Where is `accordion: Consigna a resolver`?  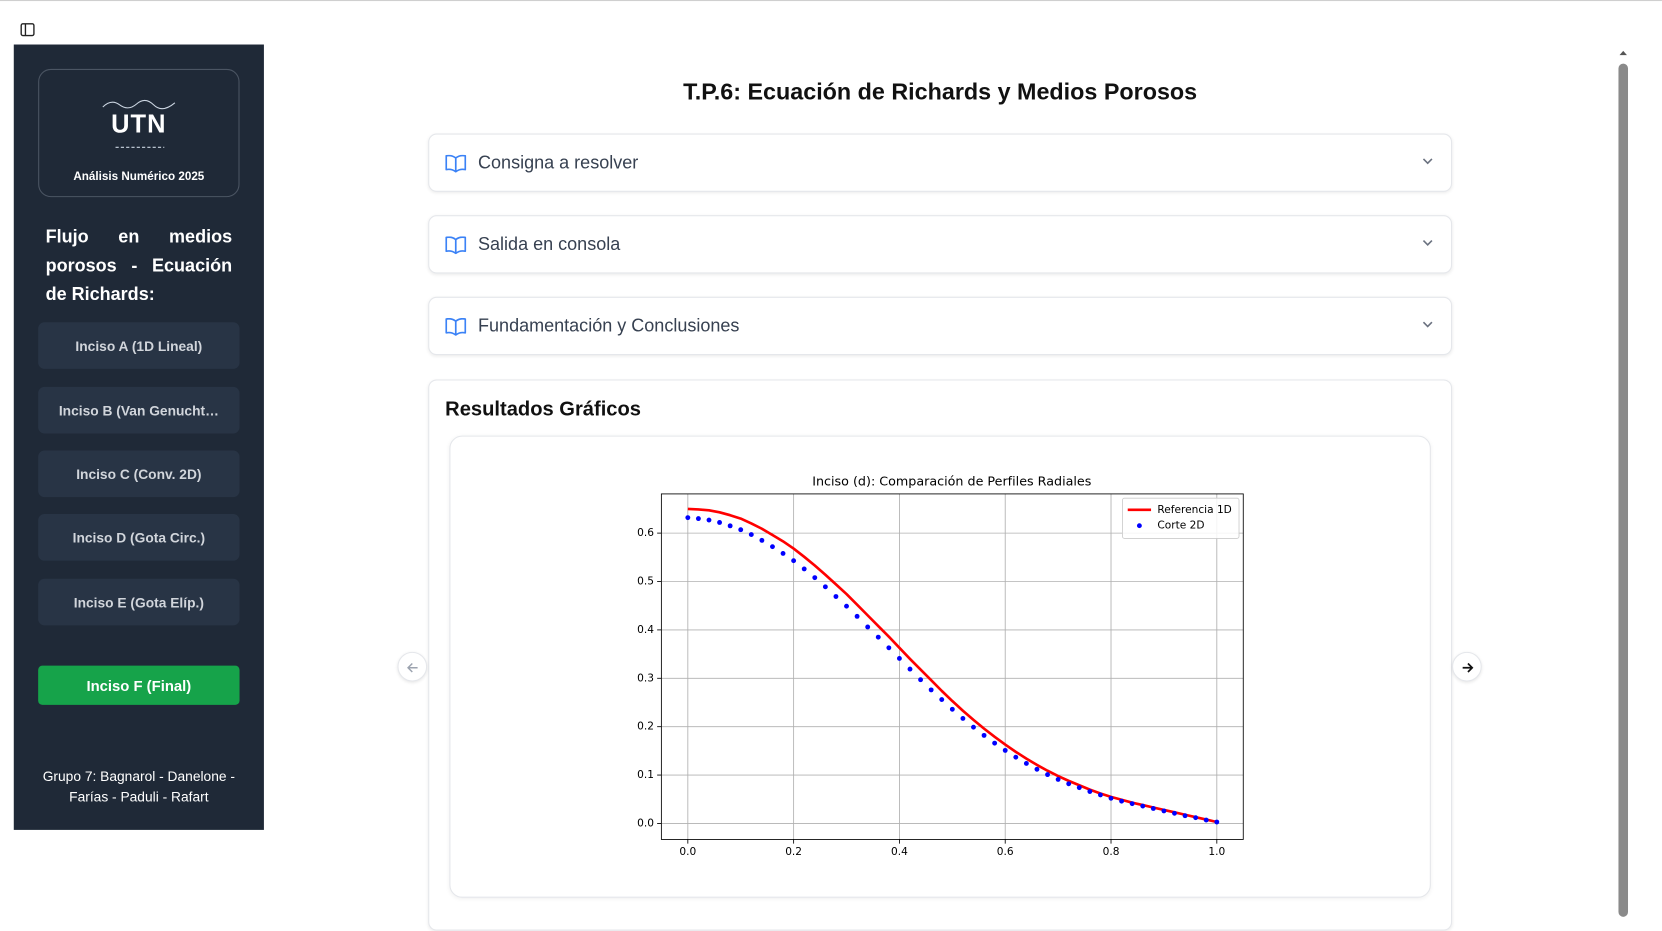
accordion: Consigna a resolver is located at coordinates (940, 162).